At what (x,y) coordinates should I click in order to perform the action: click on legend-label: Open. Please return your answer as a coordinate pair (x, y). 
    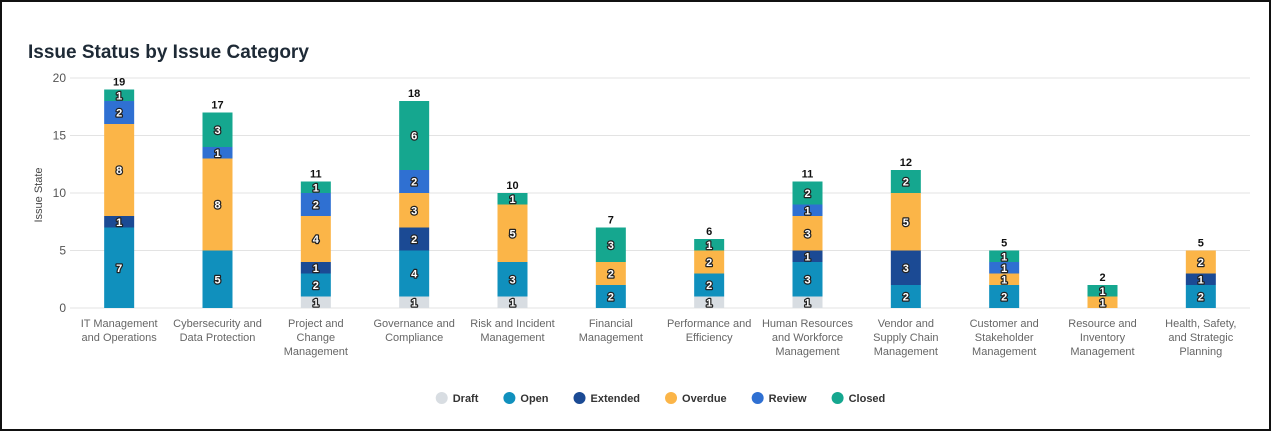
    Looking at the image, I should click on (534, 399).